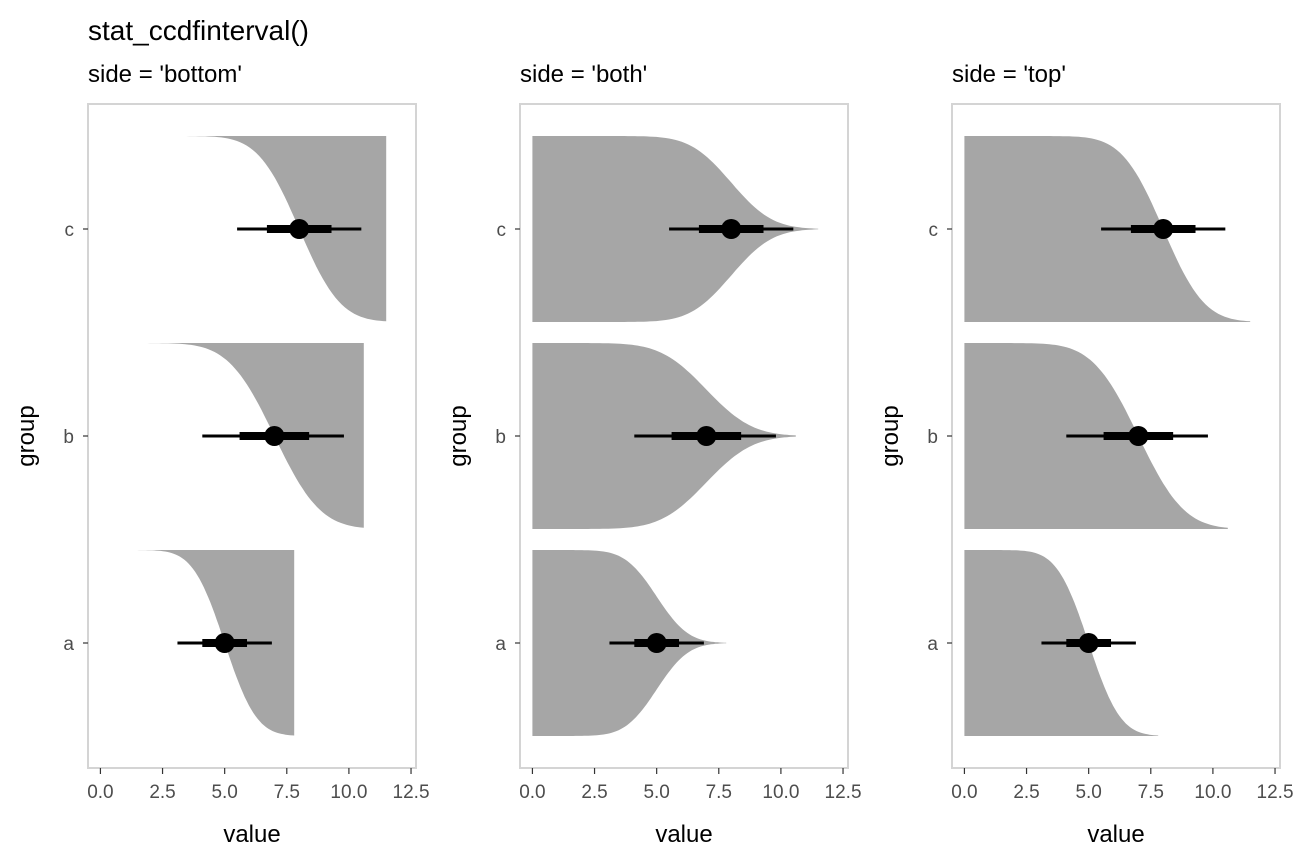 The height and width of the screenshot is (864, 1296). What do you see at coordinates (1009, 74) in the screenshot?
I see `panel-subtitle: side = 'top'` at bounding box center [1009, 74].